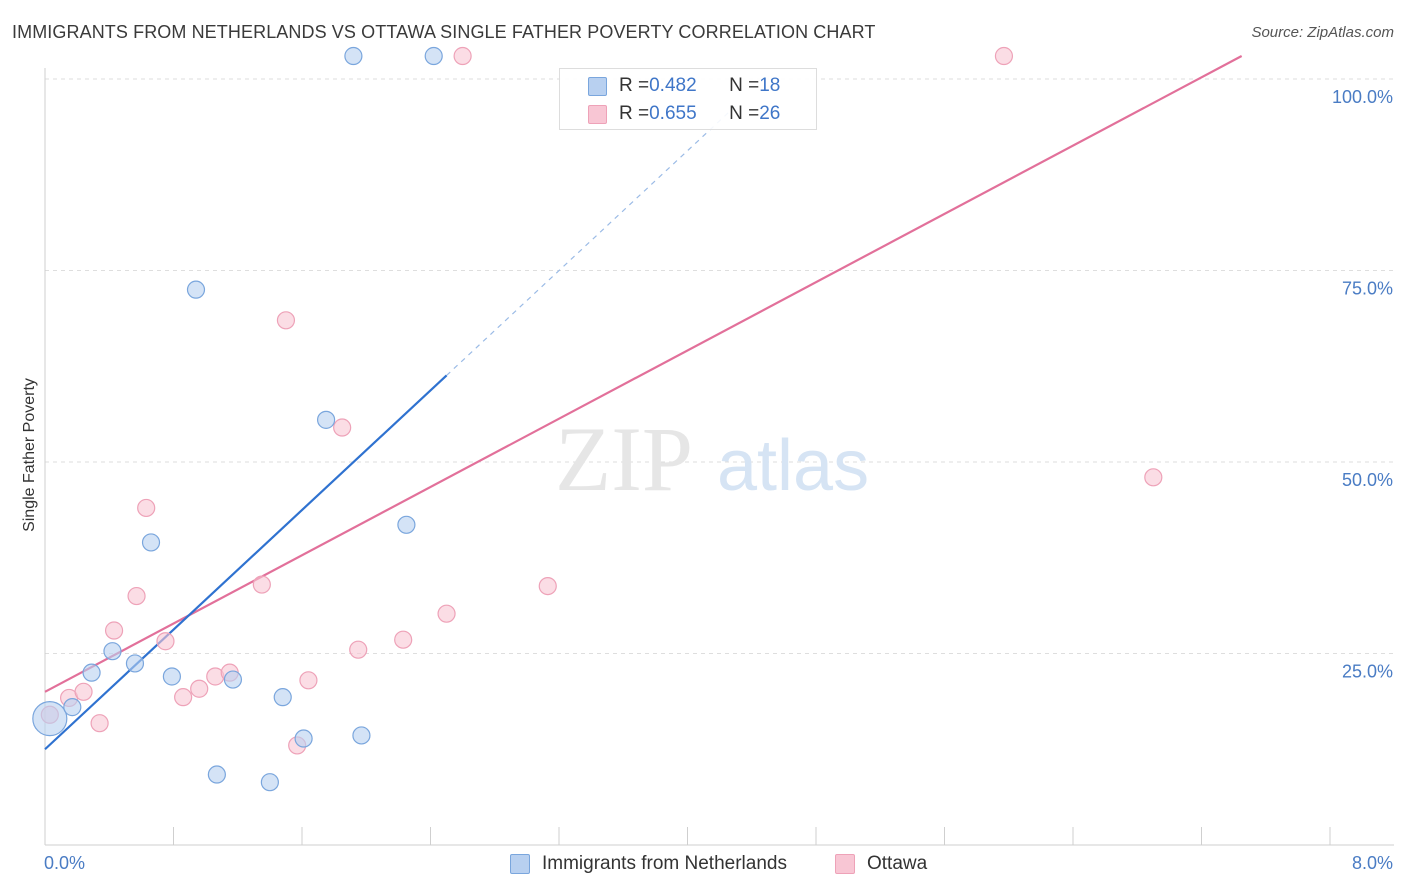 Image resolution: width=1406 pixels, height=892 pixels. I want to click on y-axis-label: Single Father Poverty, so click(29, 455).